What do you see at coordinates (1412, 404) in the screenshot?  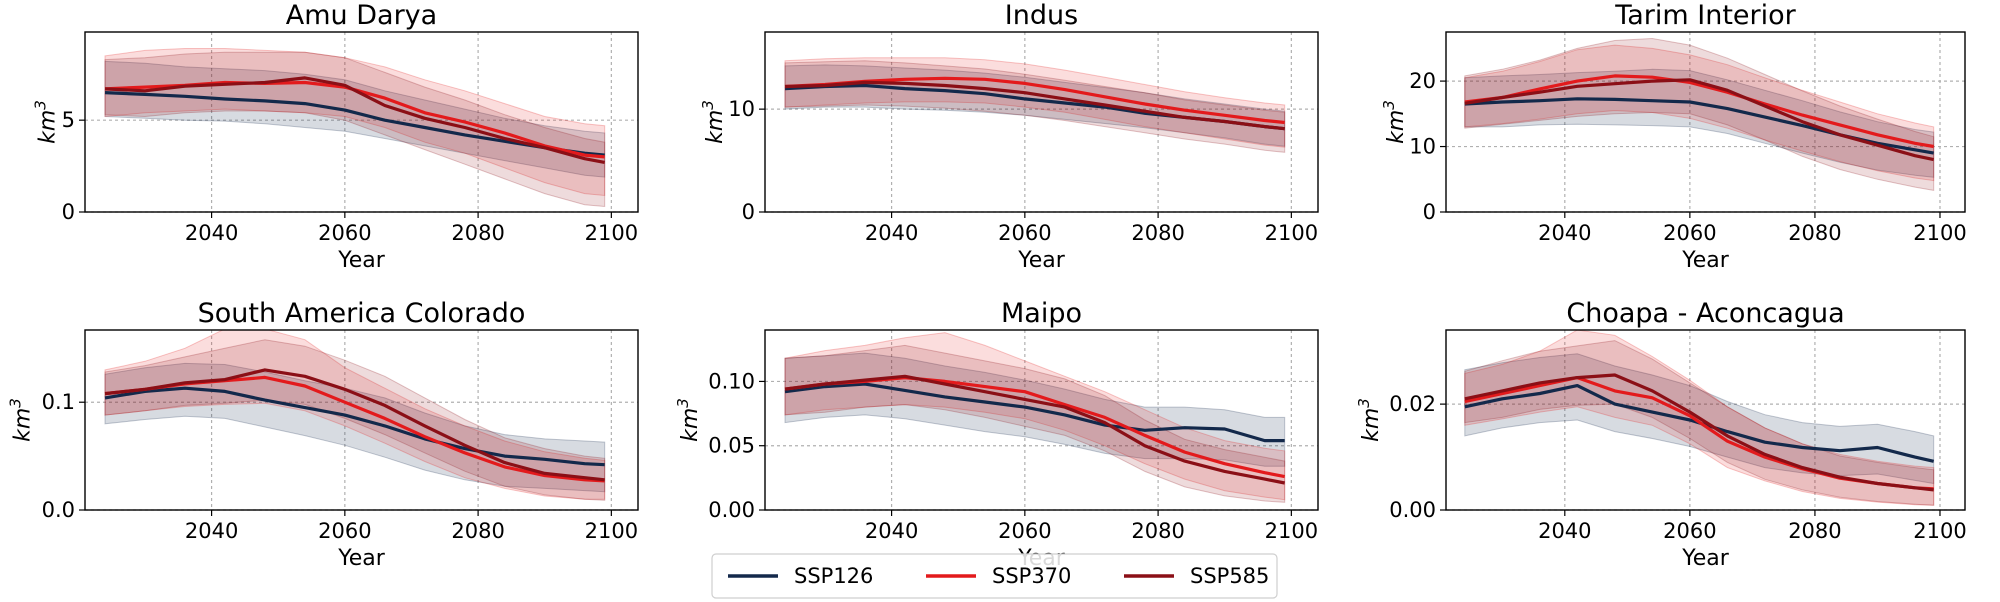 I see `y-tick-label: 0.02` at bounding box center [1412, 404].